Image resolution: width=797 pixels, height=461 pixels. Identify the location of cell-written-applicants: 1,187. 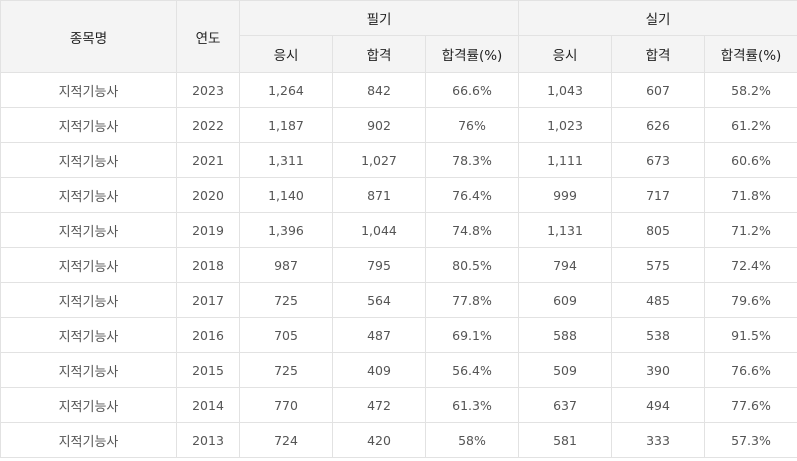
(286, 125).